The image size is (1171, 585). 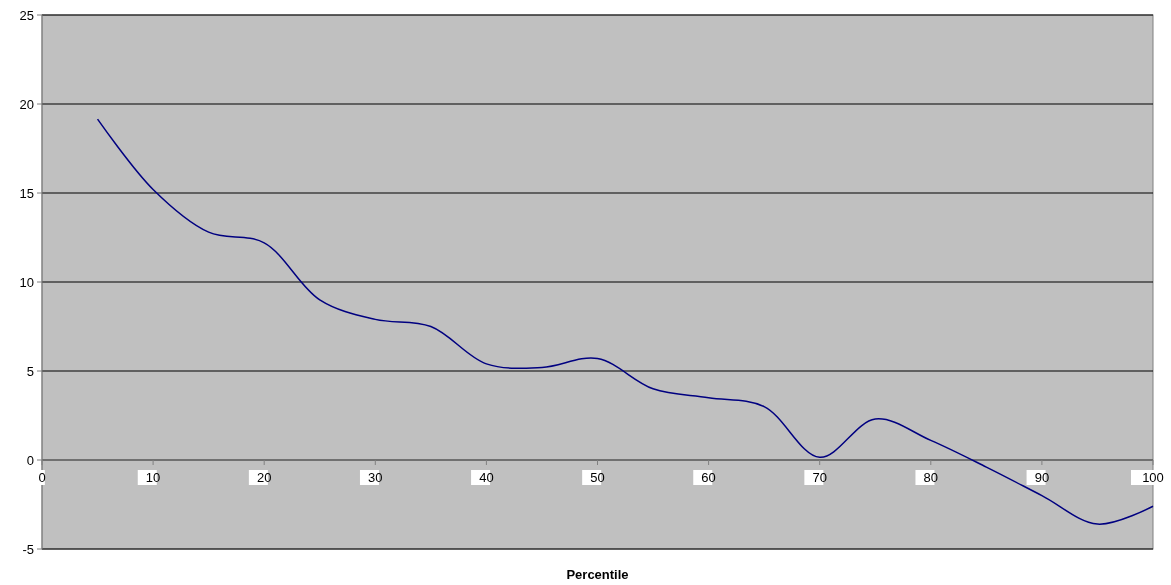 I want to click on y-tick-label: 0, so click(x=30, y=460).